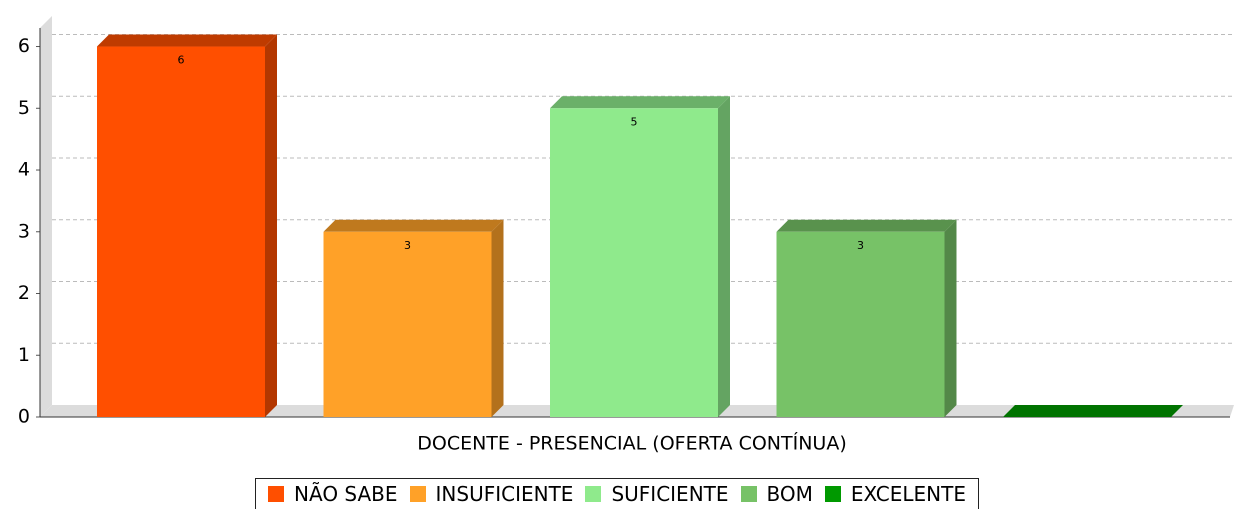 This screenshot has width=1234, height=509. Describe the element at coordinates (634, 121) in the screenshot. I see `data-label: 5` at that location.